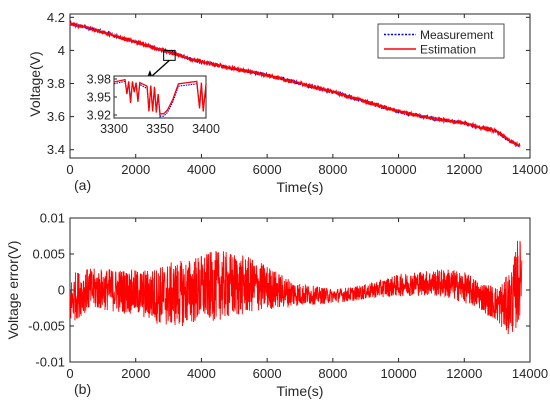 This screenshot has height=407, width=550. Describe the element at coordinates (114, 129) in the screenshot. I see `inset-x-tick-label: 3300` at that location.